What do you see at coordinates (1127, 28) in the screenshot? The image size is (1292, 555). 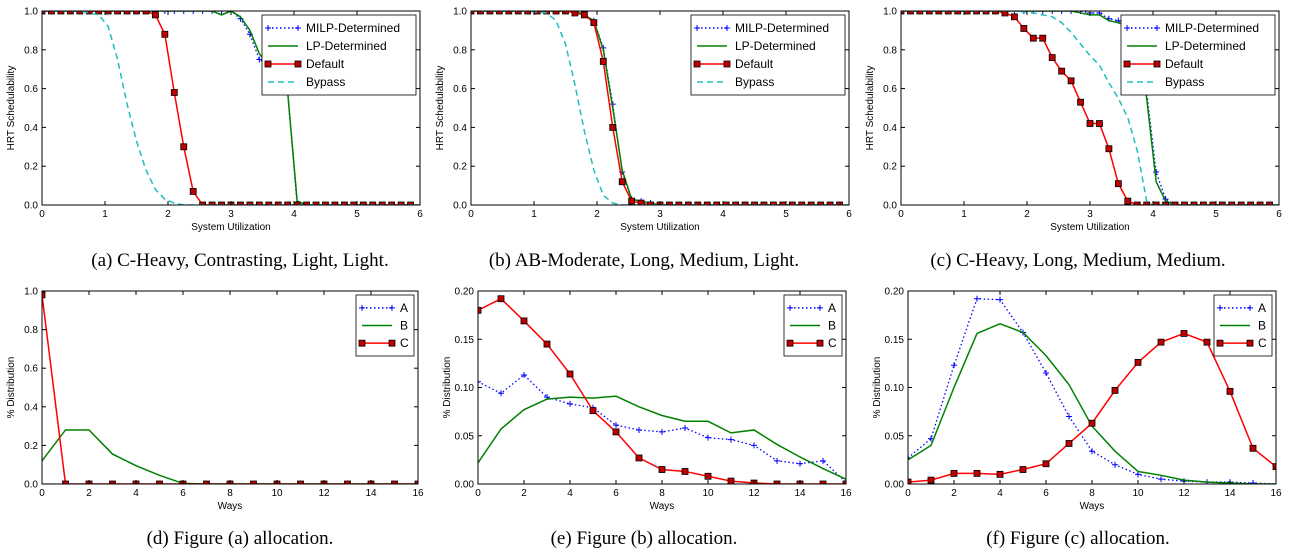 I see `legend-marker-milp` at bounding box center [1127, 28].